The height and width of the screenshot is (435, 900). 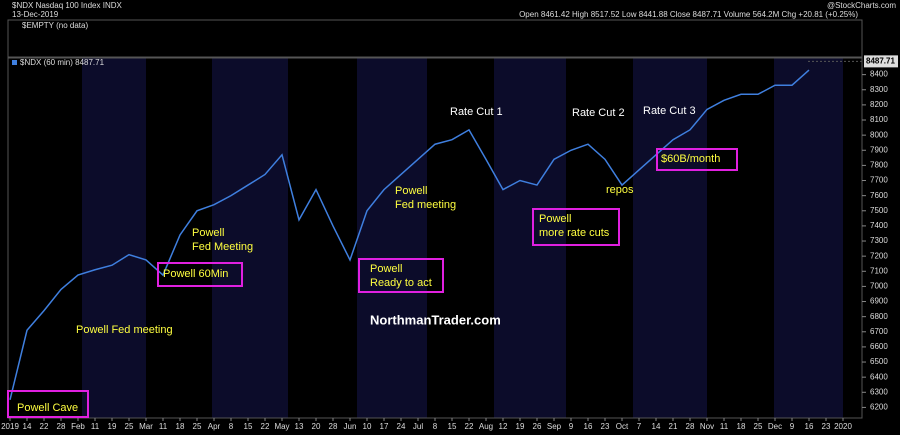 What do you see at coordinates (146, 426) in the screenshot?
I see `x-tick-label: Mar` at bounding box center [146, 426].